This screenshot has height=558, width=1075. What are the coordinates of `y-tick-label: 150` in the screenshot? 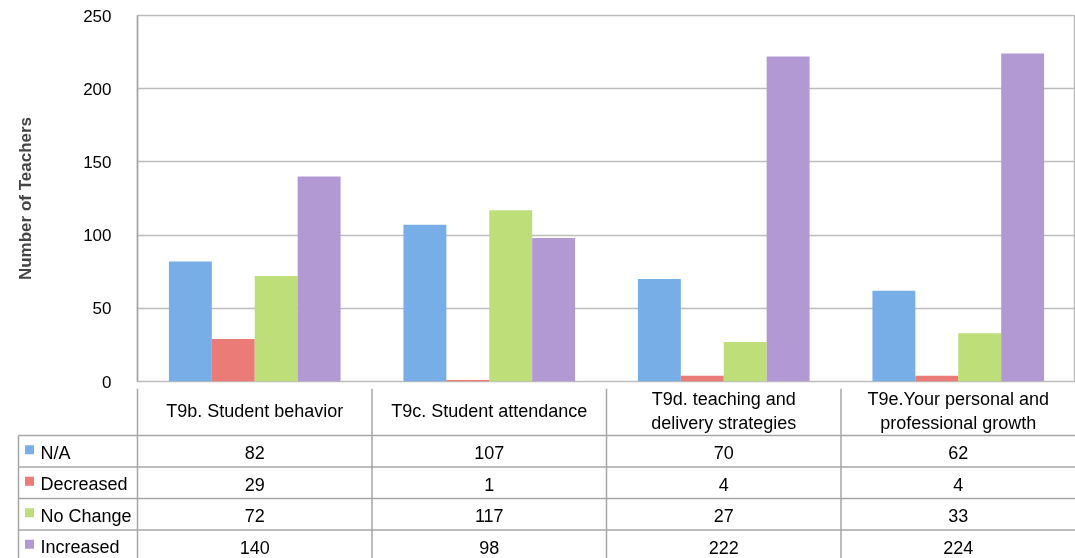 It's located at (97, 162).